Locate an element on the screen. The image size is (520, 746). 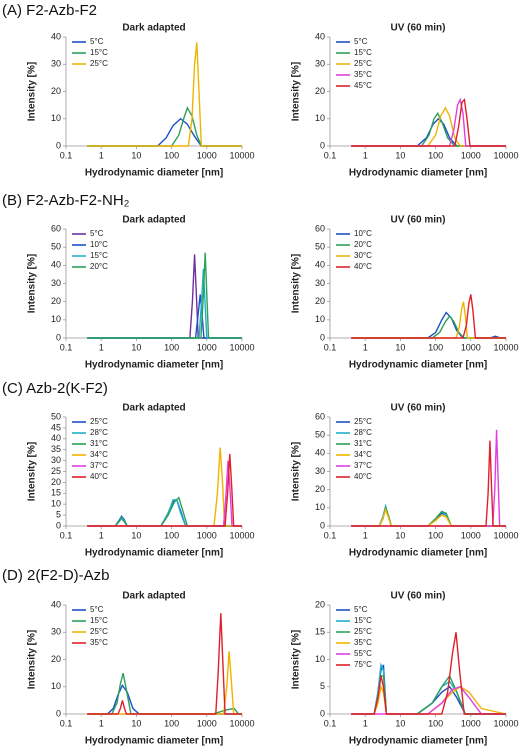
legend-label: 75°C is located at coordinates (363, 664).